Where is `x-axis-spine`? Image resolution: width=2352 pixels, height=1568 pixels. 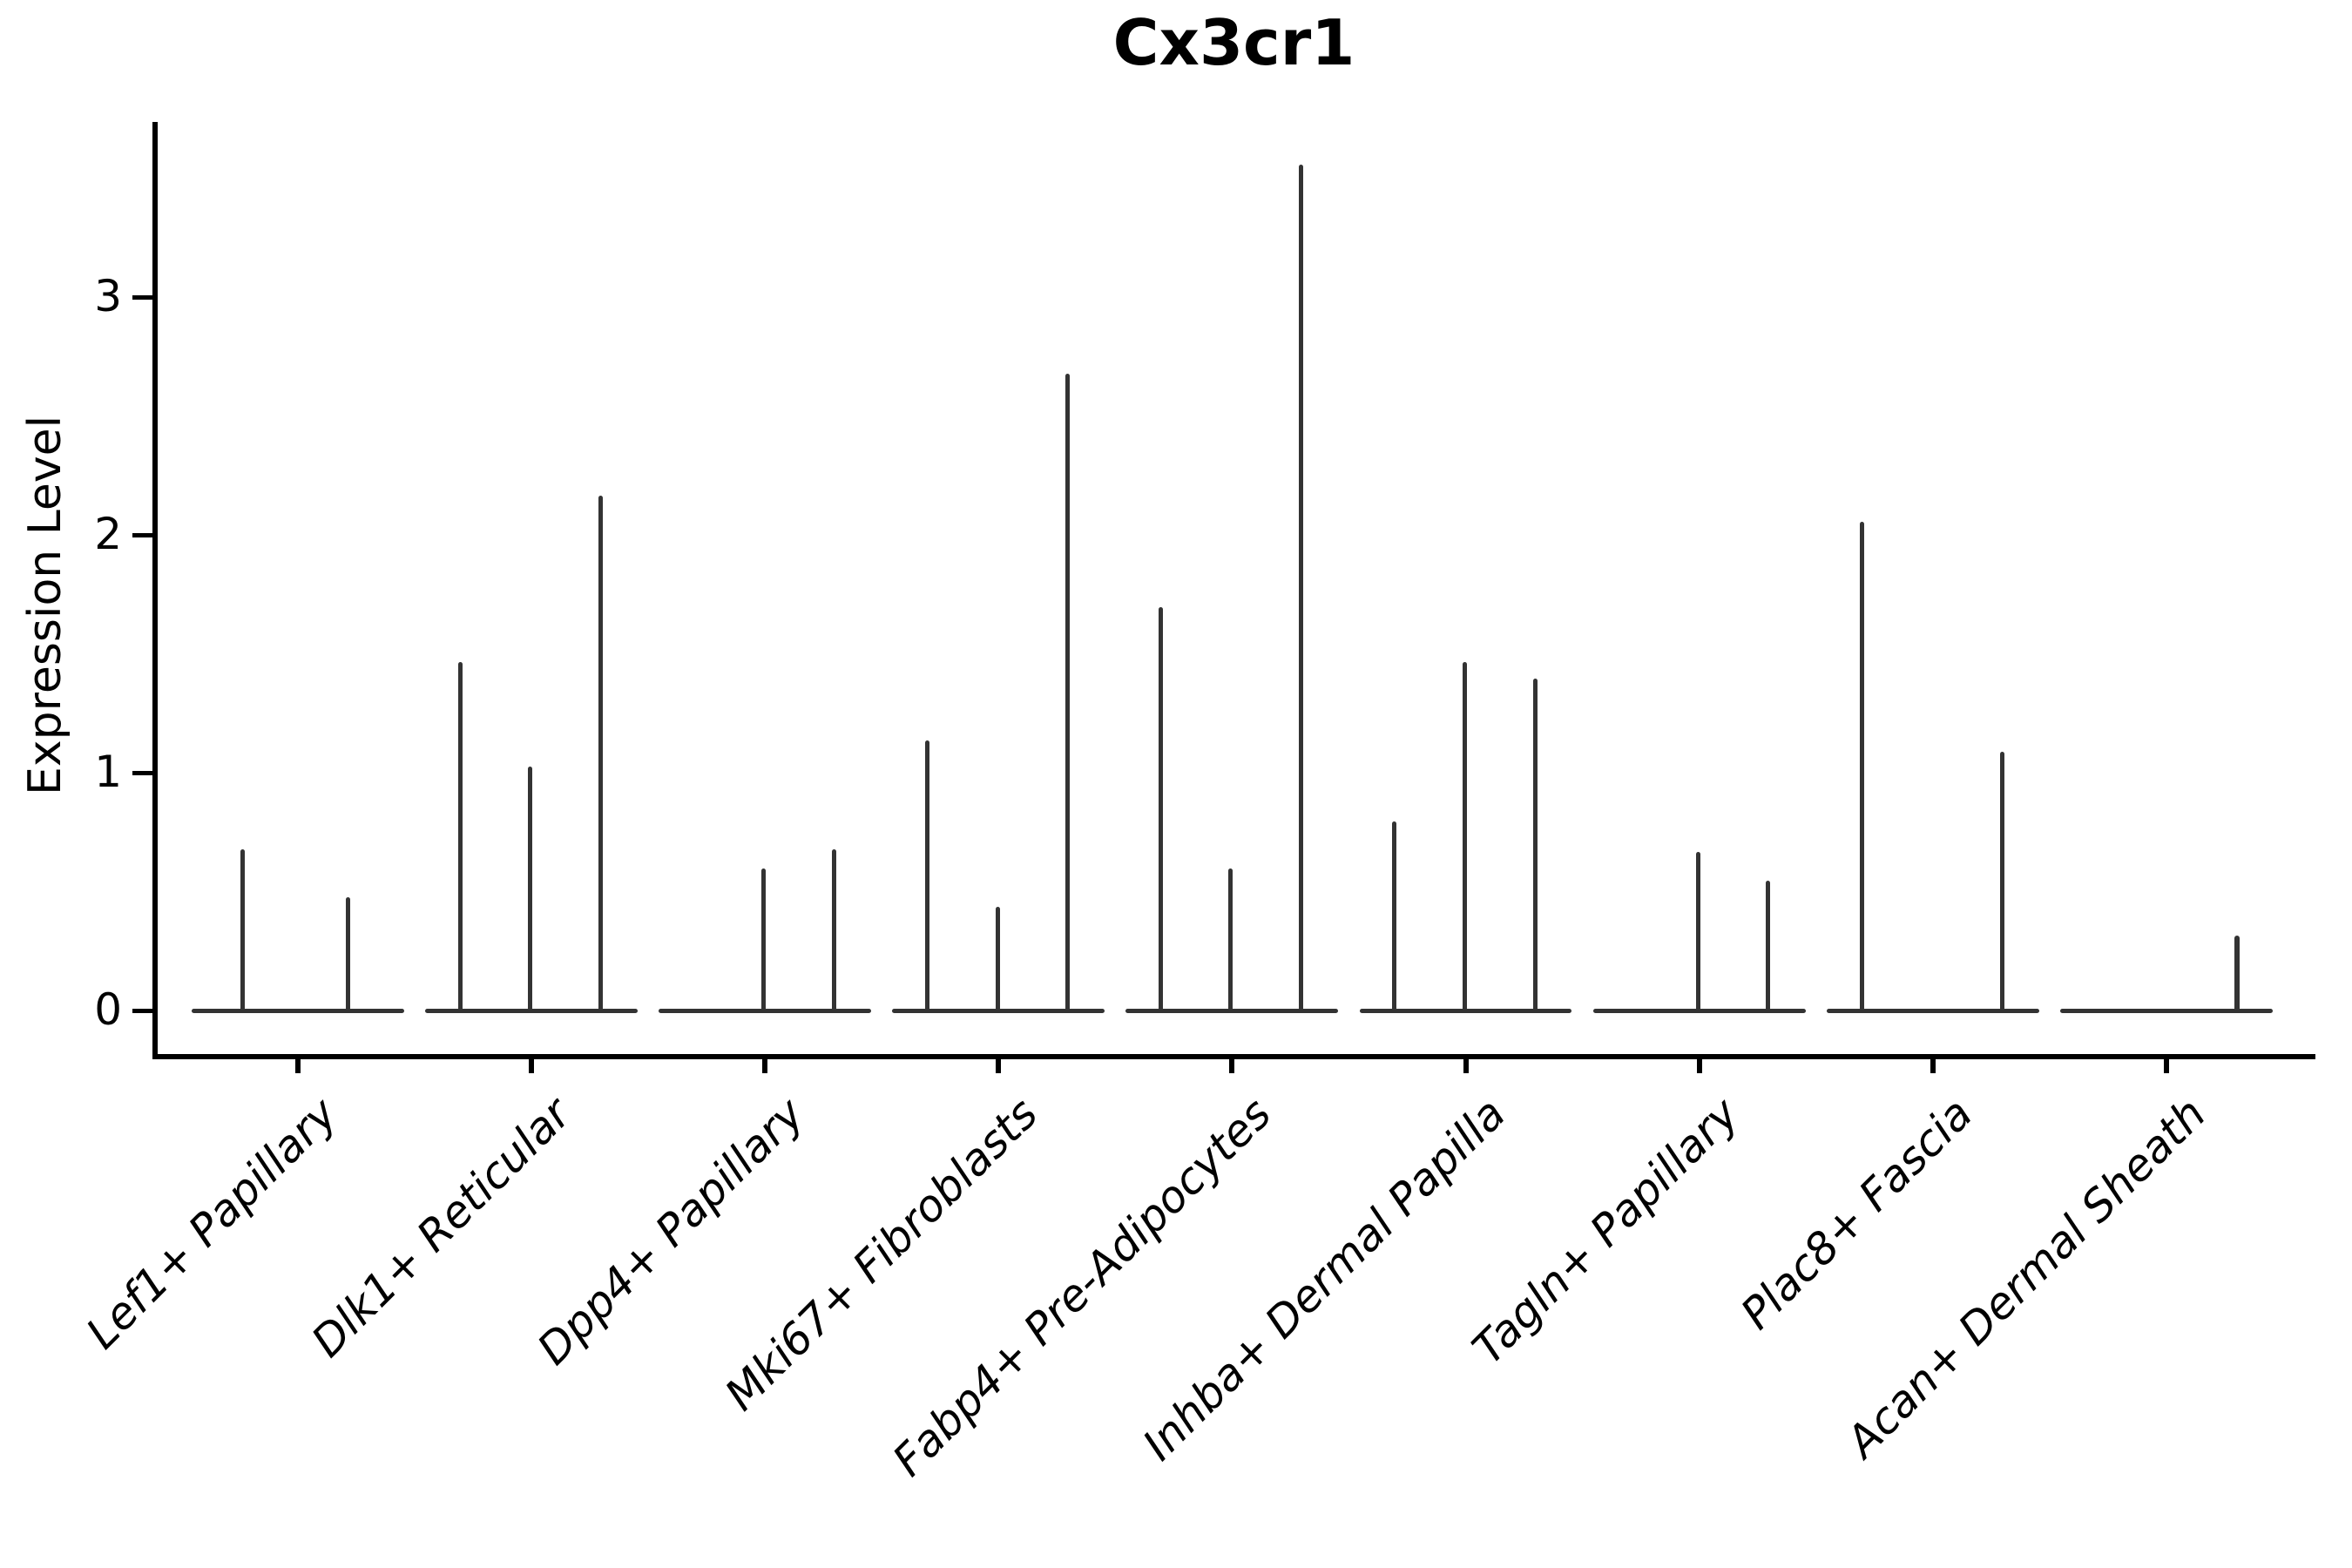 x-axis-spine is located at coordinates (1233, 1056).